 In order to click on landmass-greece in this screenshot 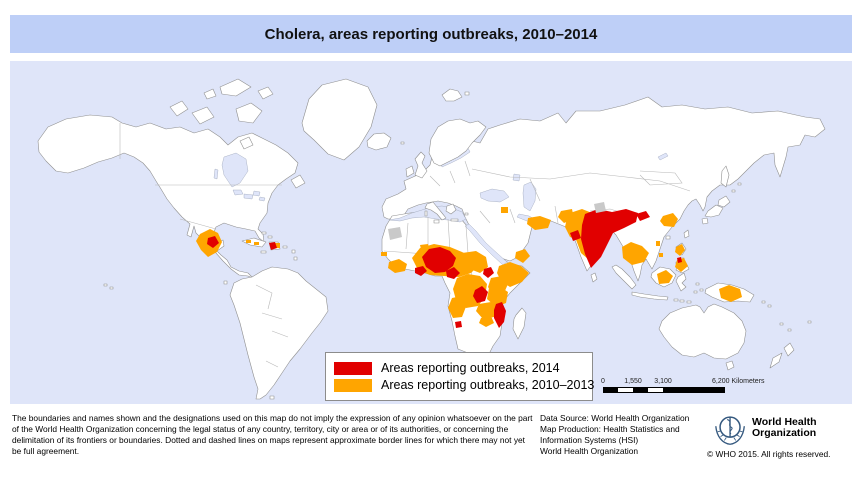, I will do `click(457, 212)`.